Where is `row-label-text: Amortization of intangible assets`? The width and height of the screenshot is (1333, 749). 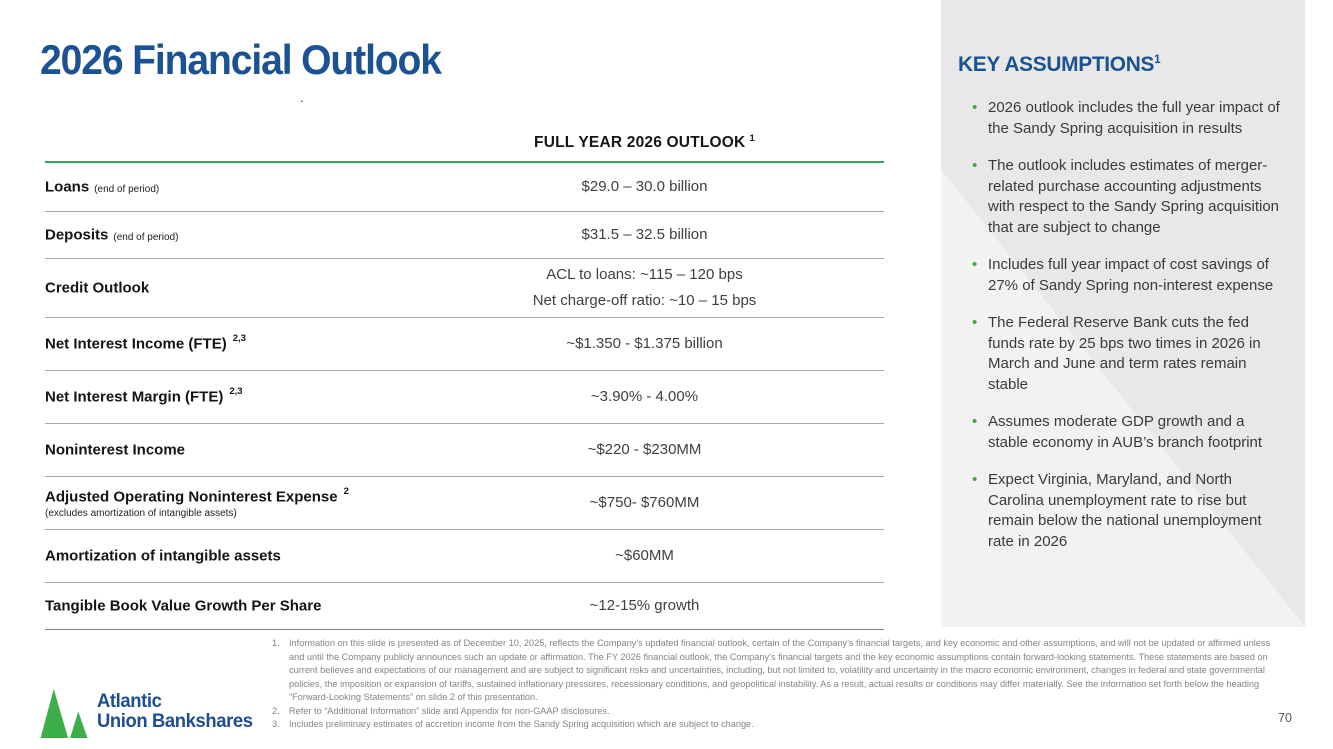
row-label-text: Amortization of intangible assets is located at coordinates (163, 556).